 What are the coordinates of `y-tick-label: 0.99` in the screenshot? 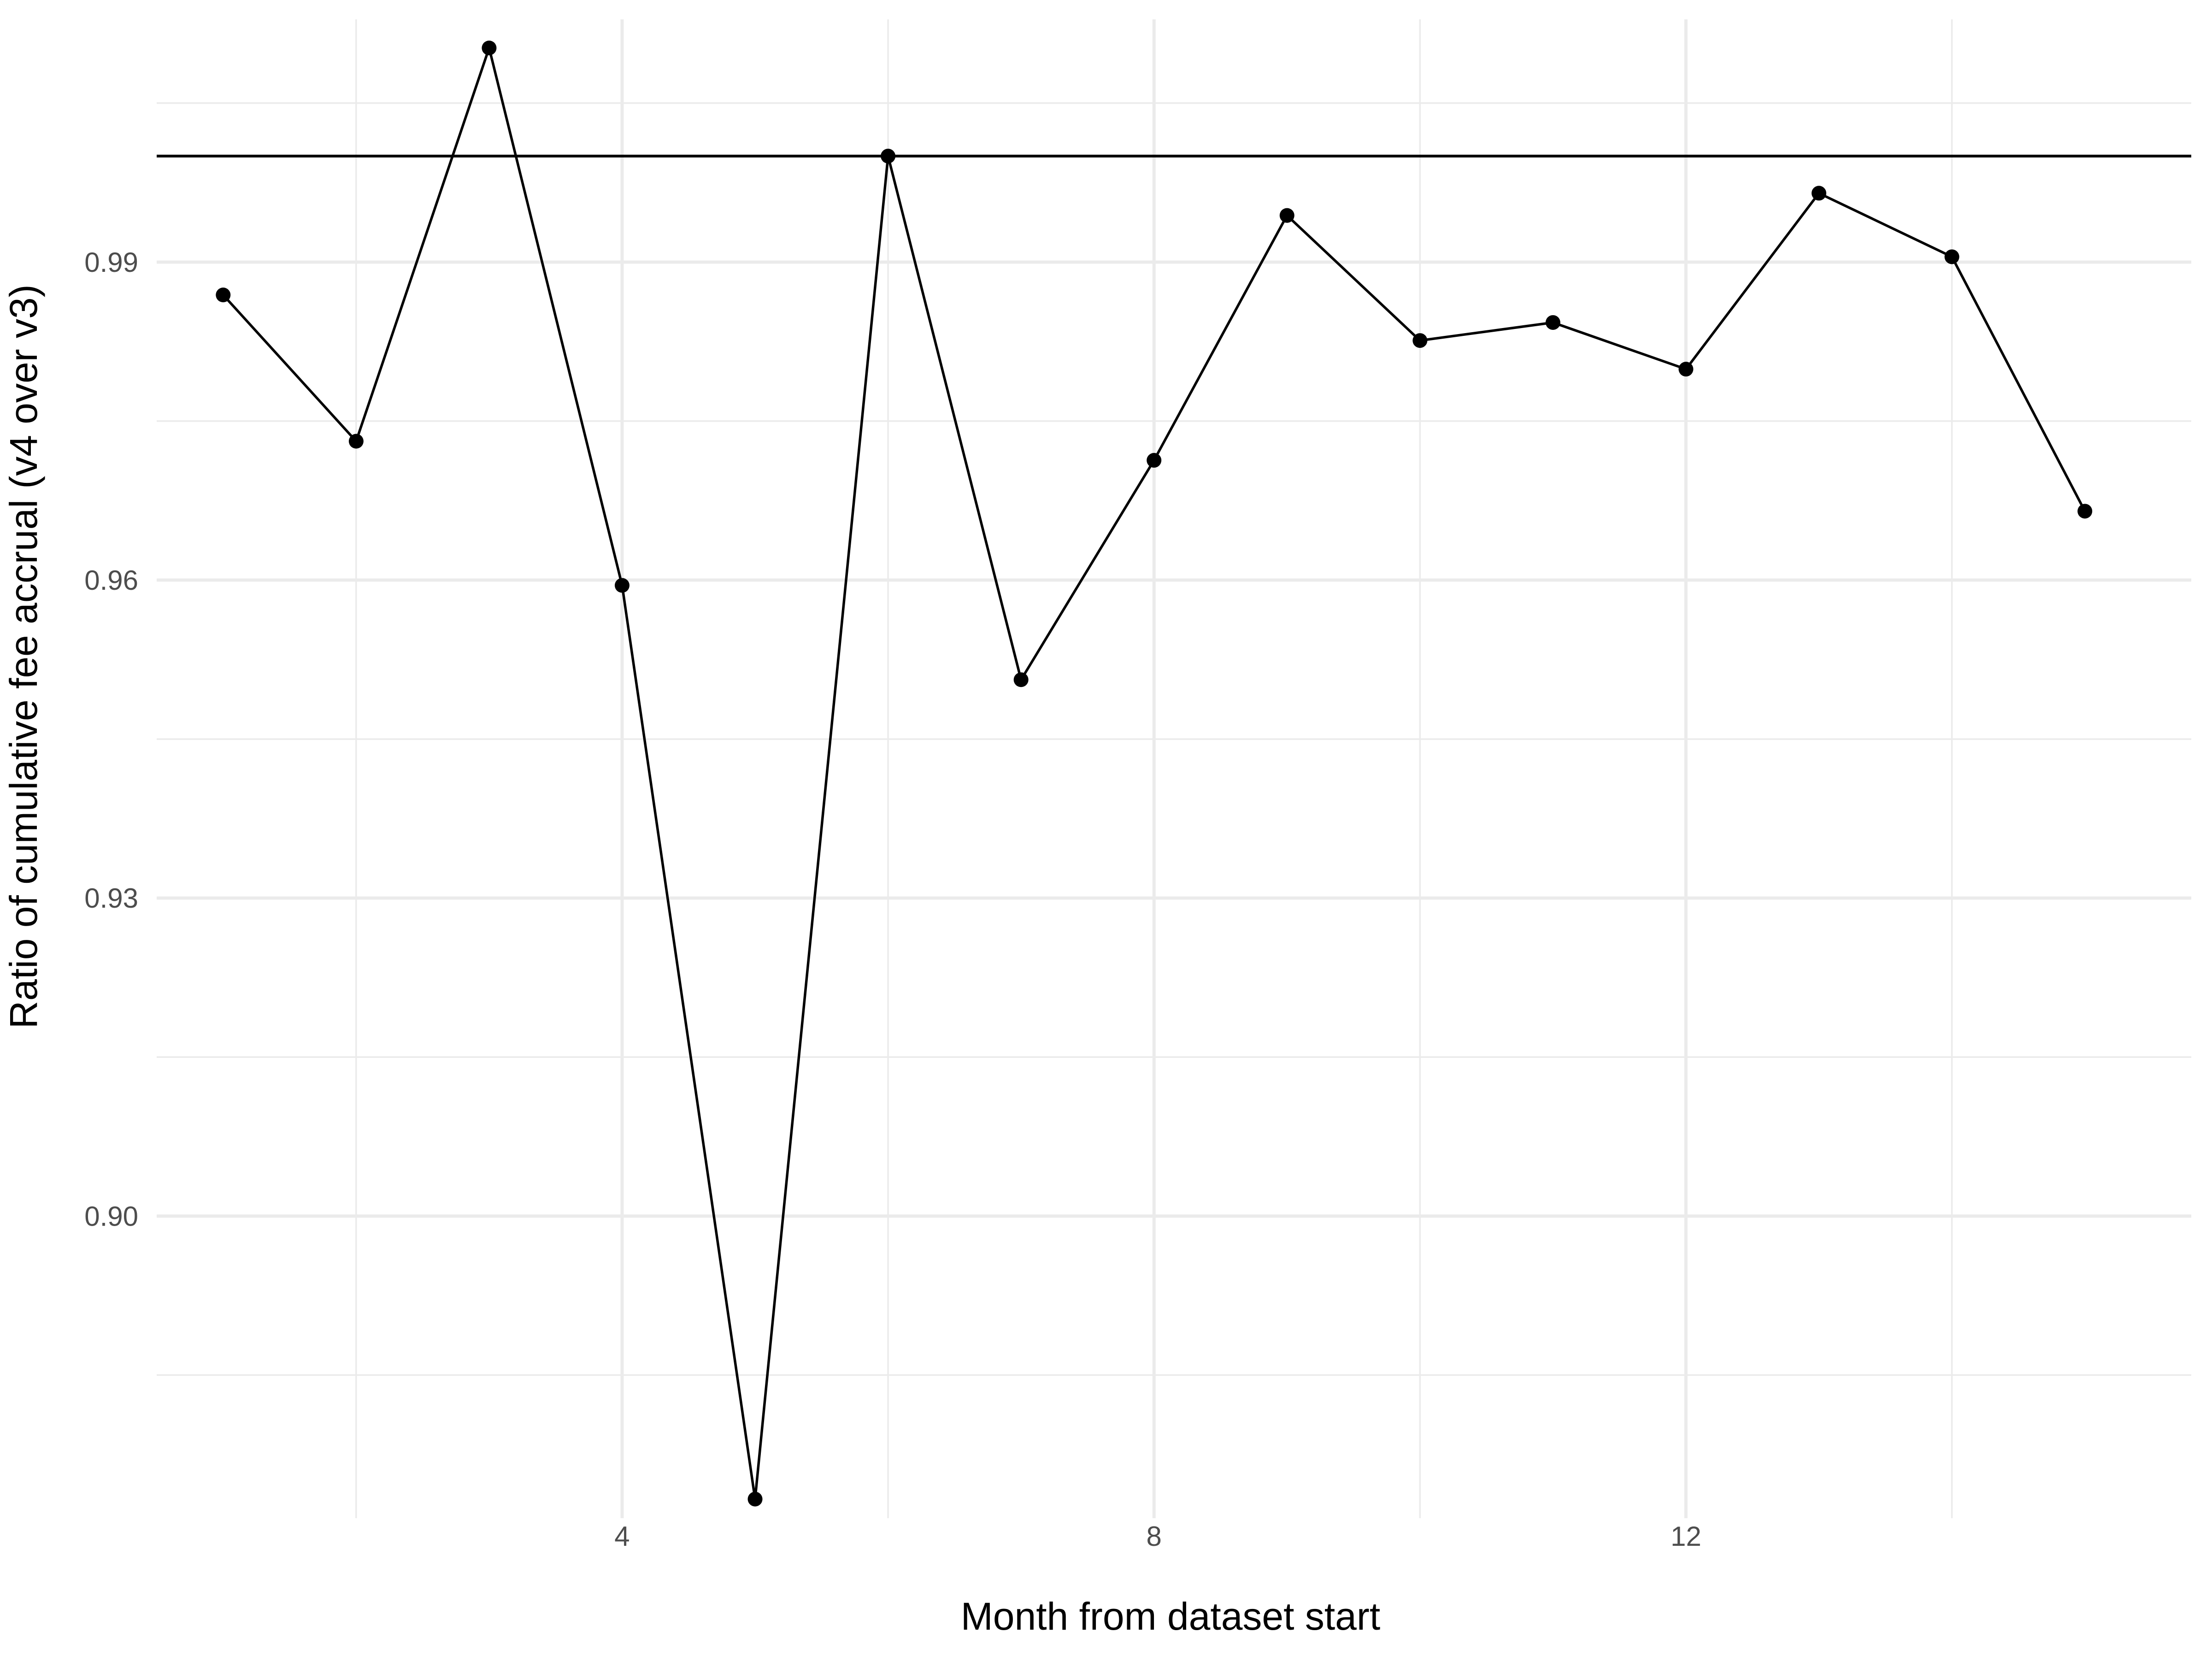 It's located at (111, 262).